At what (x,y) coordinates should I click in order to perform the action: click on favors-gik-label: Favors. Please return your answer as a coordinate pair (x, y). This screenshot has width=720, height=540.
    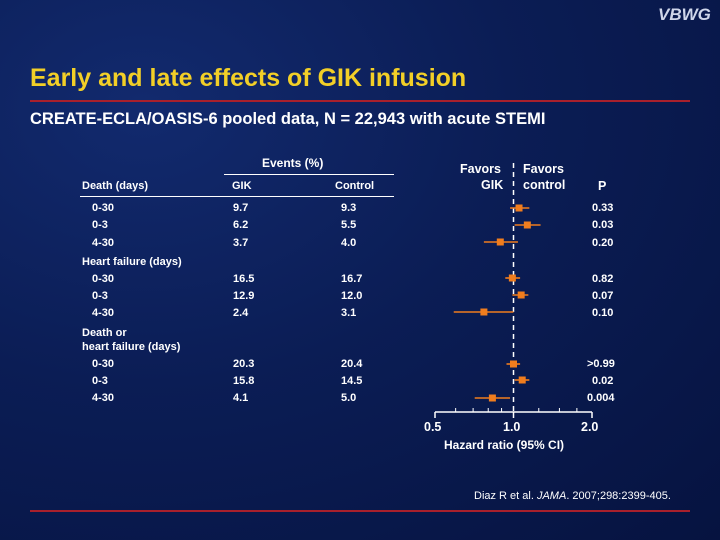
    Looking at the image, I should click on (480, 169).